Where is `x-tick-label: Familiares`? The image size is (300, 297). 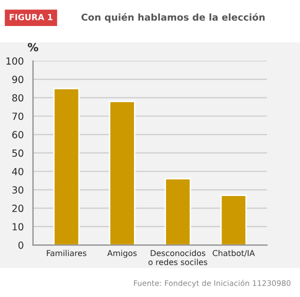 x-tick-label: Familiares is located at coordinates (66, 253).